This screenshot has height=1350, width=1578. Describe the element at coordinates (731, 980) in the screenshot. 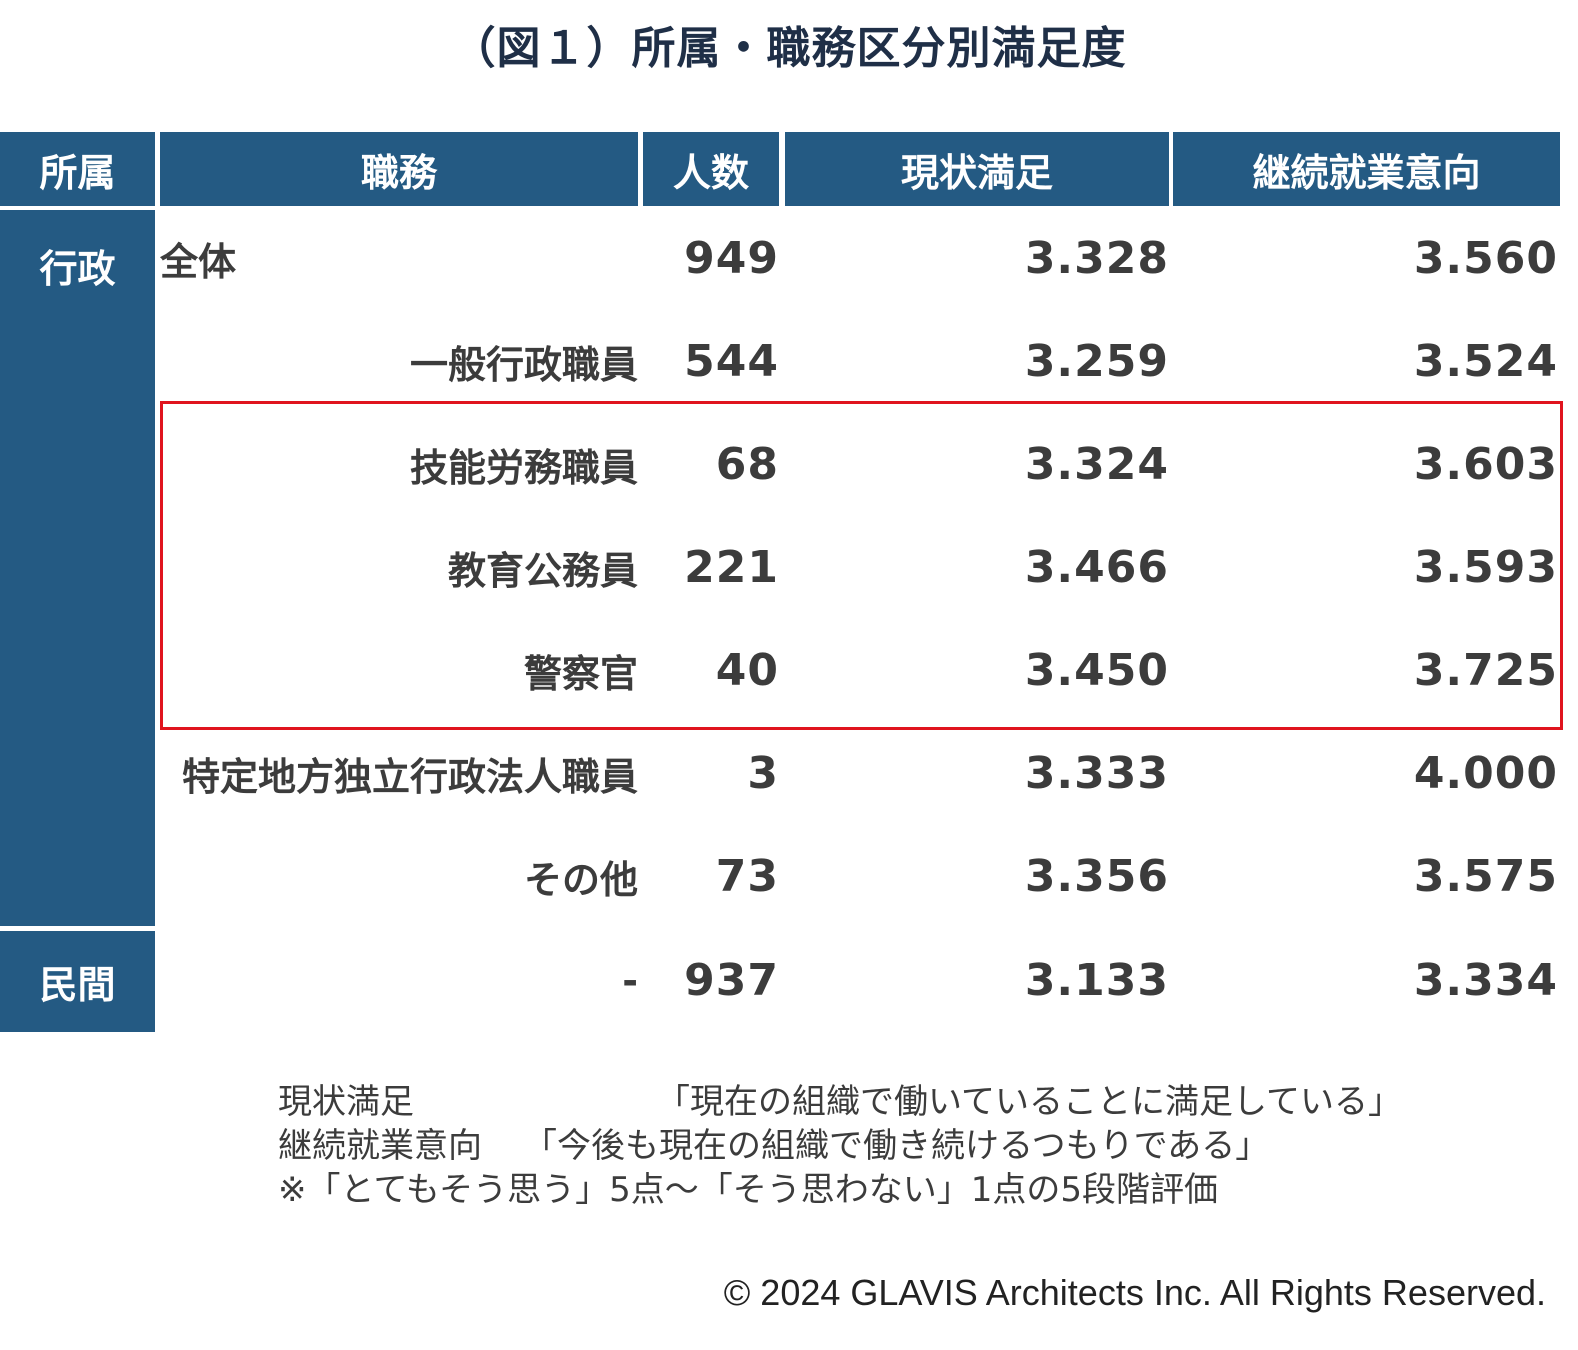

I see `count-cell: 937` at that location.